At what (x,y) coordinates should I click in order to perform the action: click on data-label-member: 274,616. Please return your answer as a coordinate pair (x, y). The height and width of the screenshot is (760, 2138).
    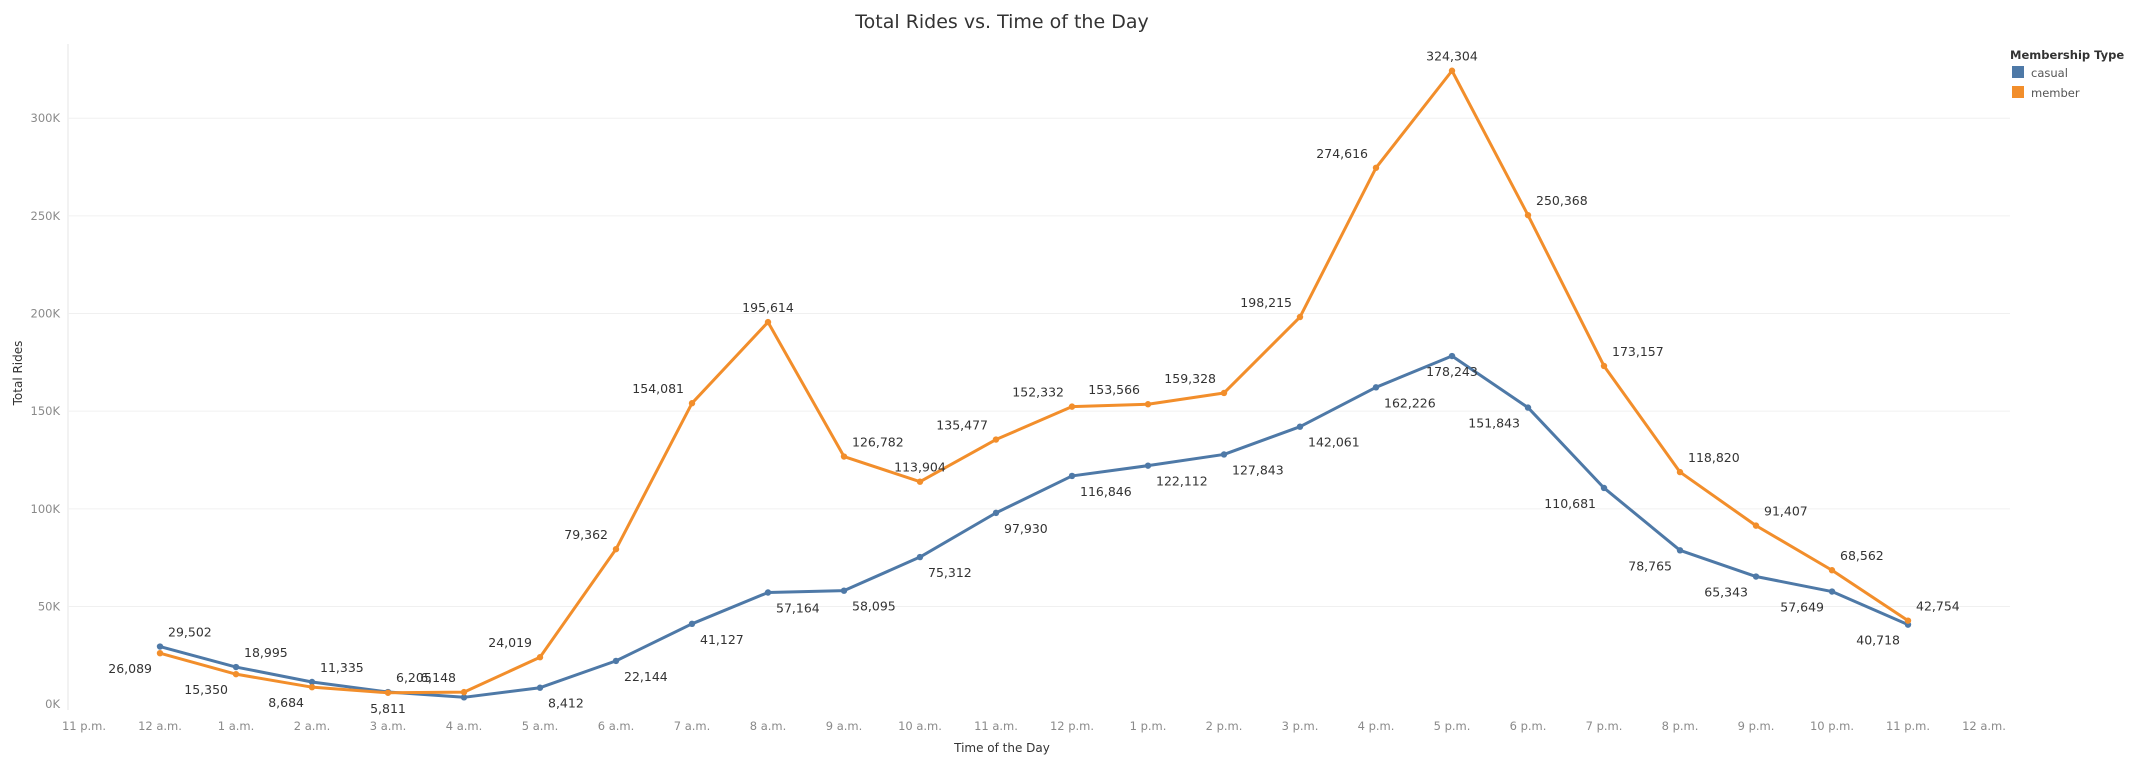
    Looking at the image, I should click on (1342, 153).